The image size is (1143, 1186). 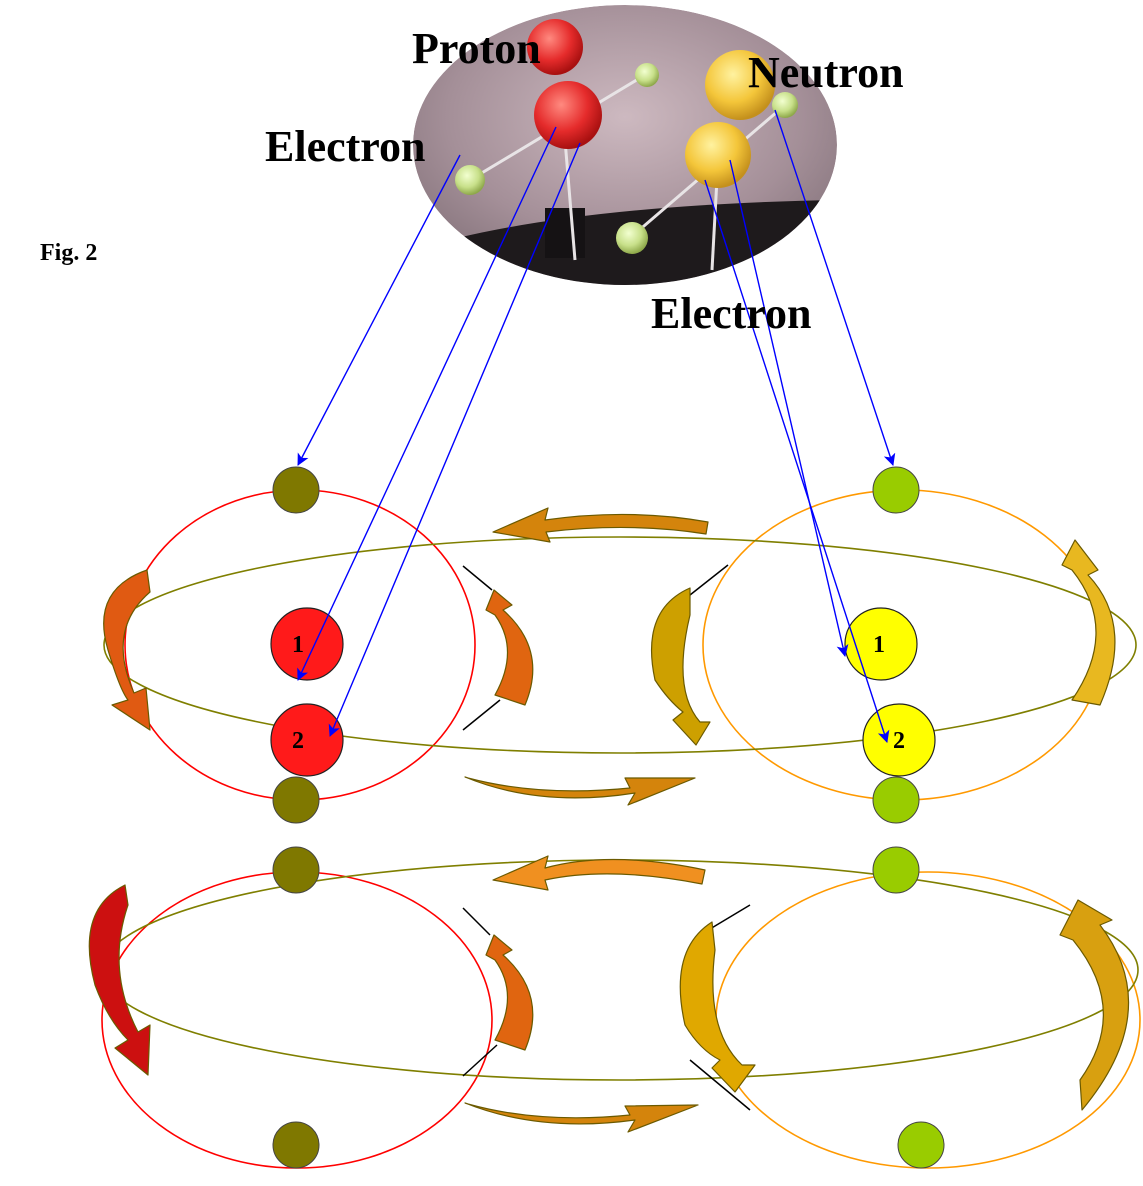 I want to click on pointer-electron-left, so click(x=379, y=310).